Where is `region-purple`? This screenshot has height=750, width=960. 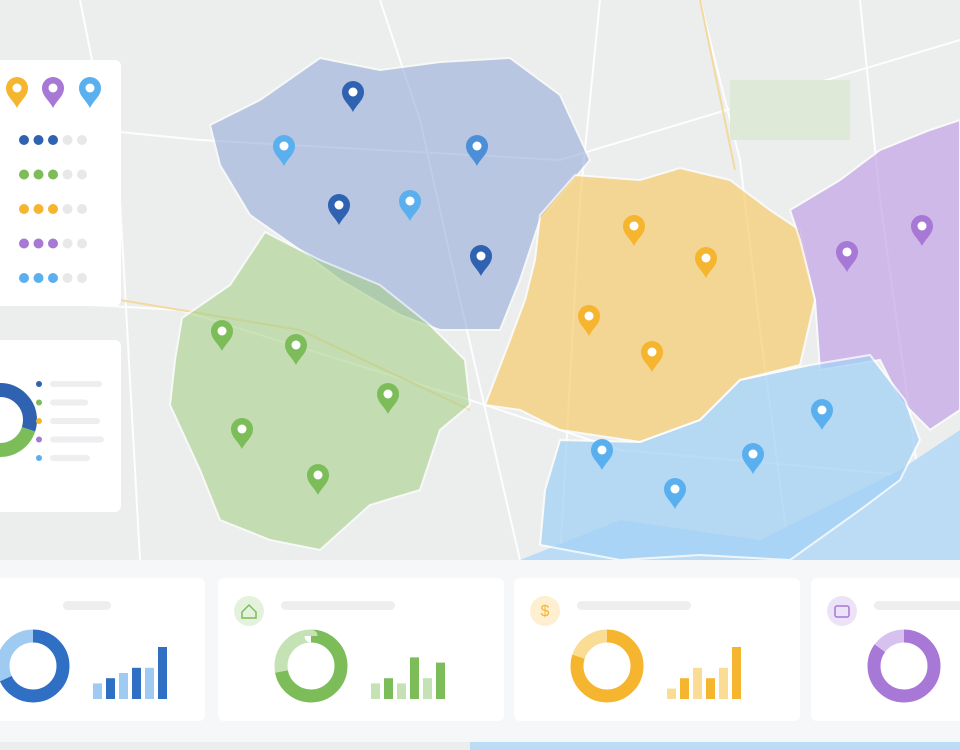 region-purple is located at coordinates (874, 275).